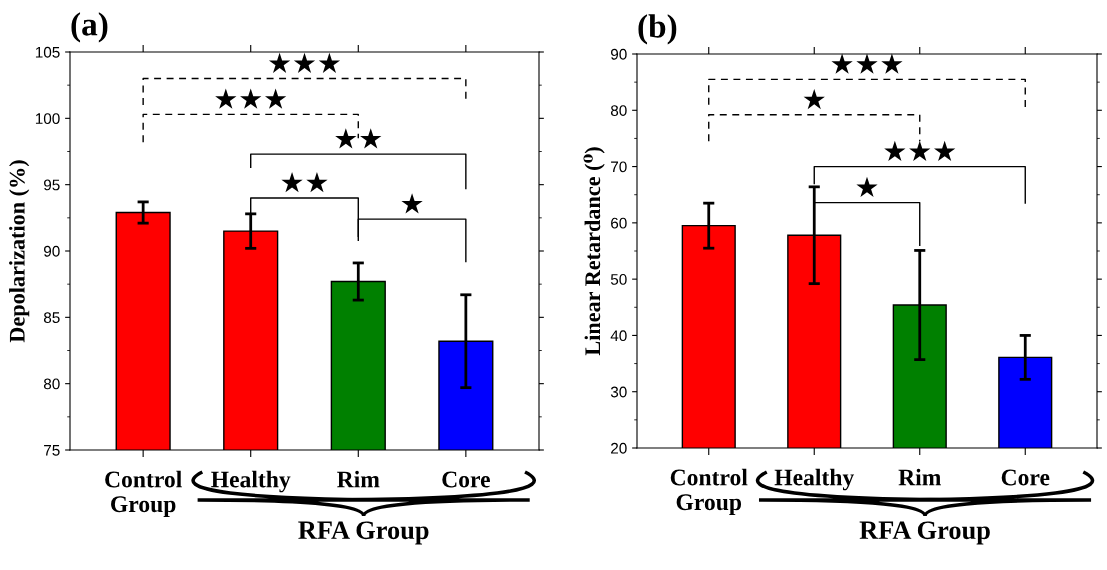 Image resolution: width=1107 pixels, height=570 pixels. I want to click on y-axis-title: Depolarization (%), so click(19, 251).